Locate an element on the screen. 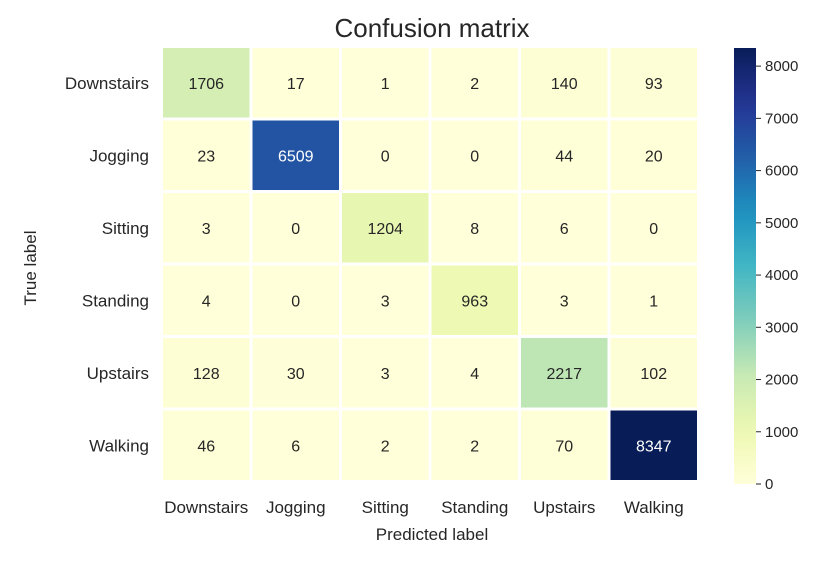 This screenshot has width=840, height=562. x-tick-label: Sitting is located at coordinates (385, 507).